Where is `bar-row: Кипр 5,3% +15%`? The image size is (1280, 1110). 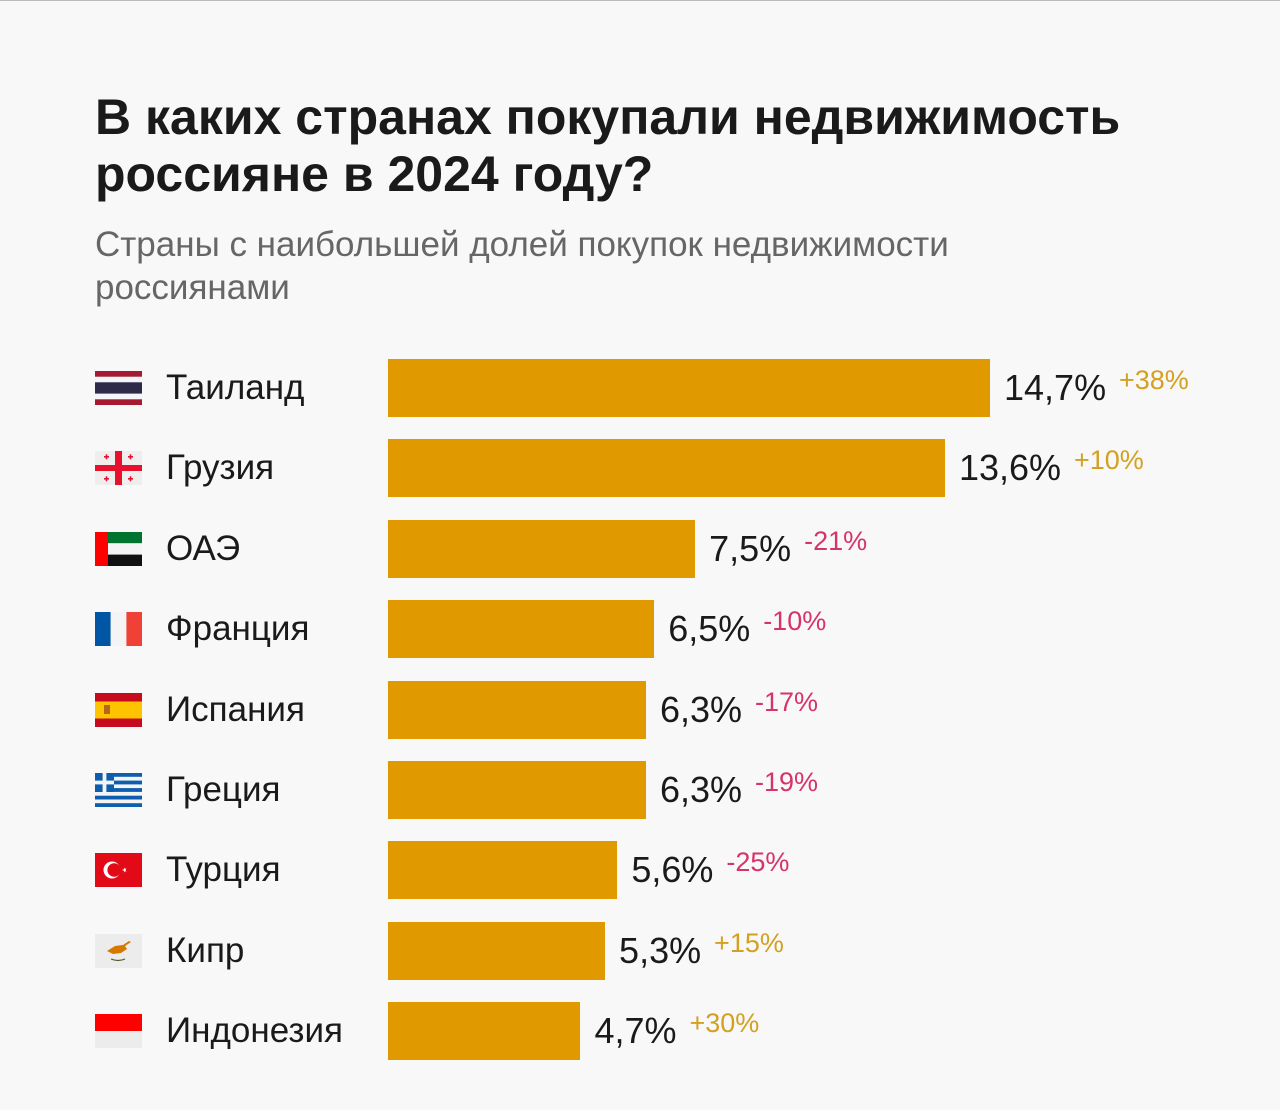
bar-row: Кипр 5,3% +15% is located at coordinates (640, 950).